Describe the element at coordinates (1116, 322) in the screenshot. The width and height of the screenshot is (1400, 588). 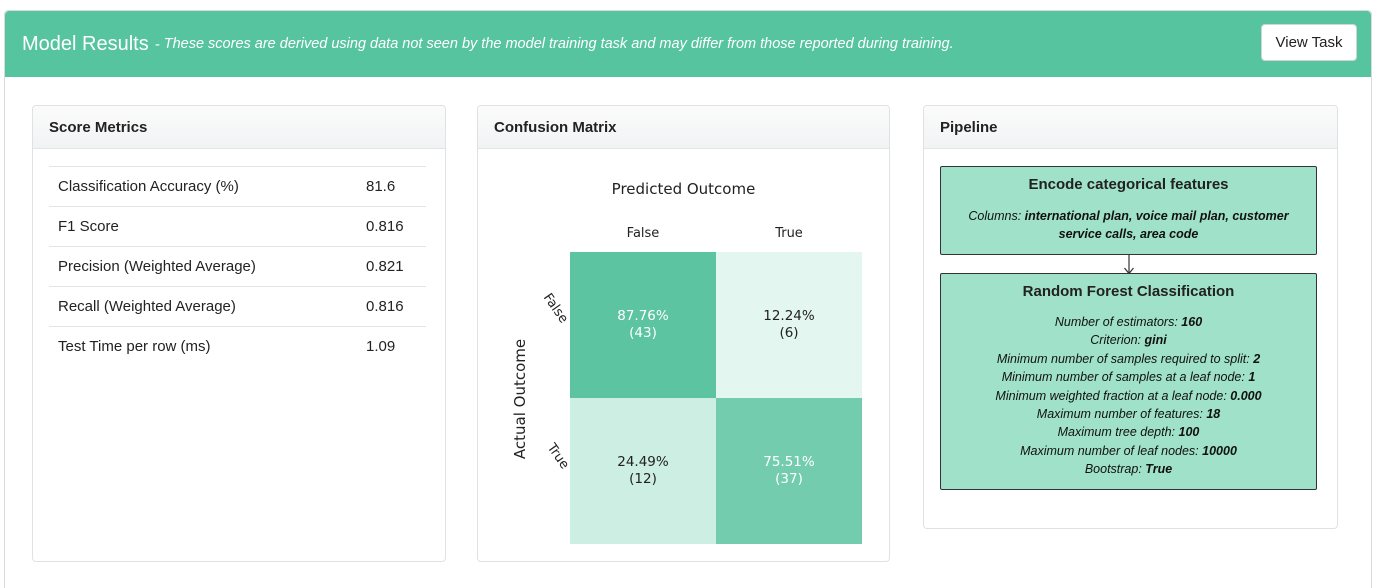
I see `param-name: Number of estimators:` at that location.